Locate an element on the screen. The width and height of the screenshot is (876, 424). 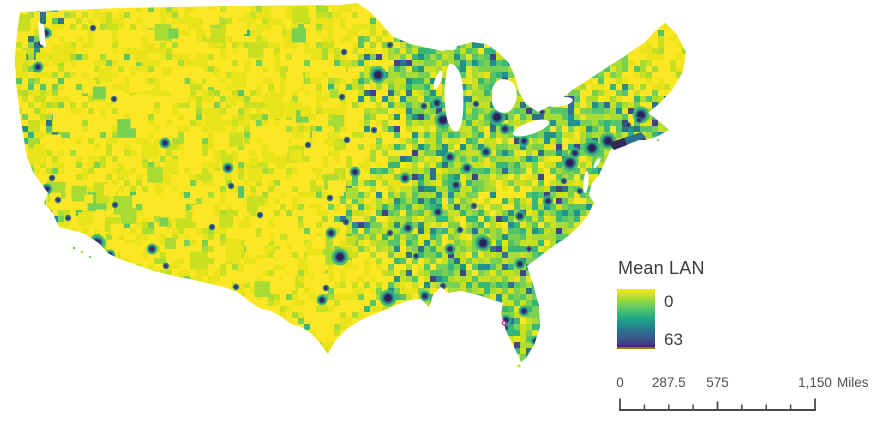
lake-ontario is located at coordinates (560, 102).